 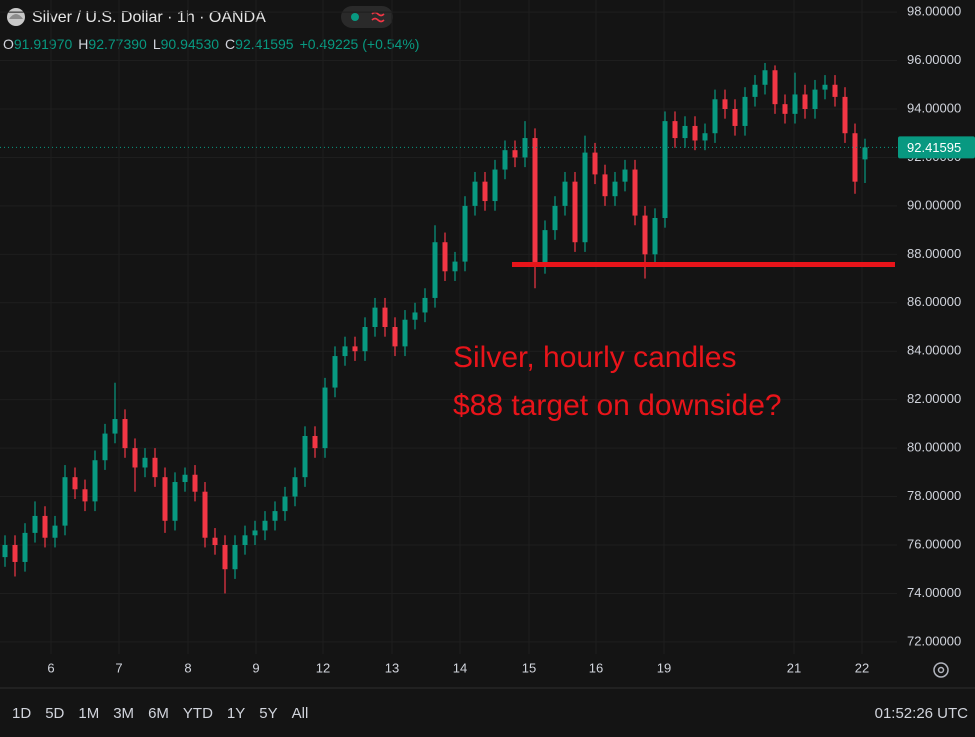 What do you see at coordinates (936, 147) in the screenshot?
I see `last-price-tag` at bounding box center [936, 147].